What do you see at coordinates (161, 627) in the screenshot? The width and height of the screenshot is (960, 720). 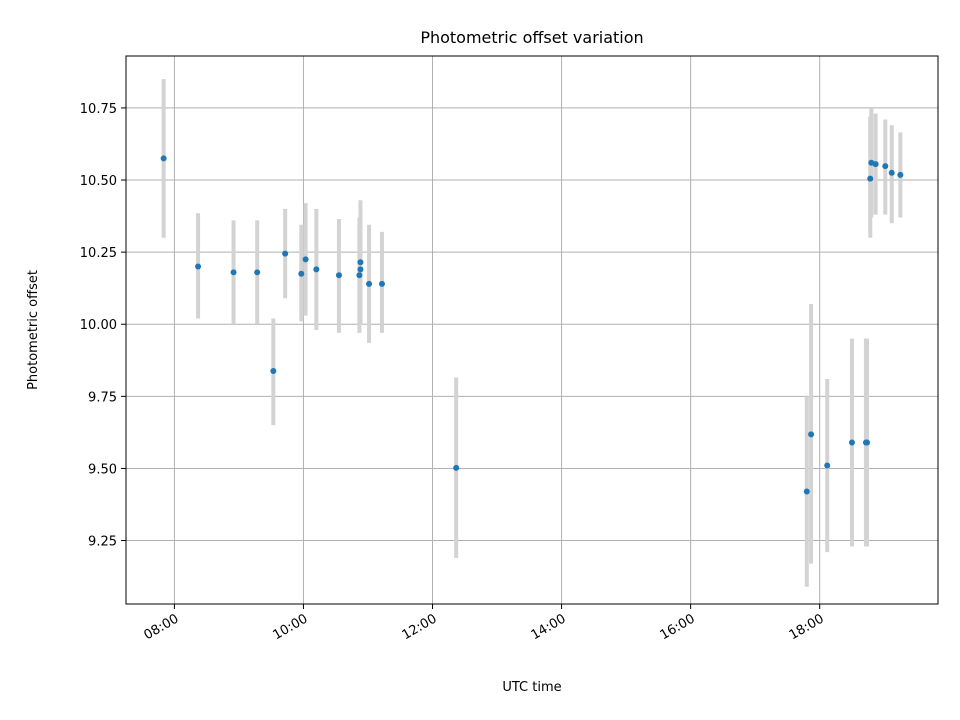 I see `x-tick-label: 08:00` at bounding box center [161, 627].